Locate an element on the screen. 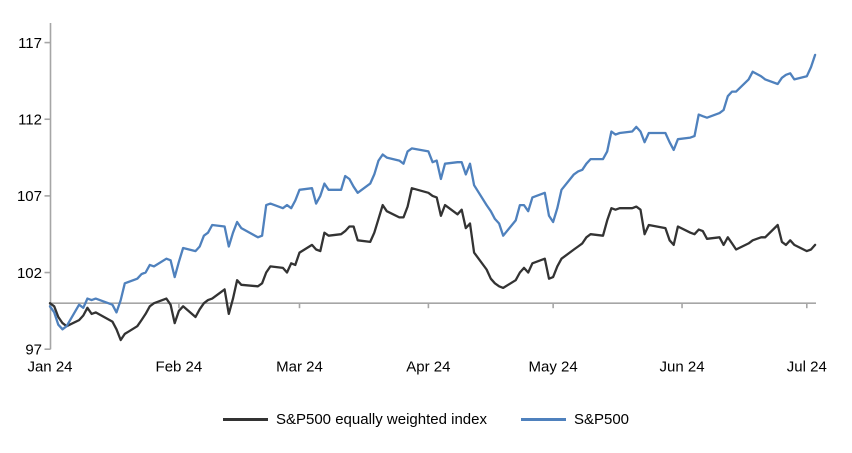  x-axis-label: Jul 24 is located at coordinates (807, 367).